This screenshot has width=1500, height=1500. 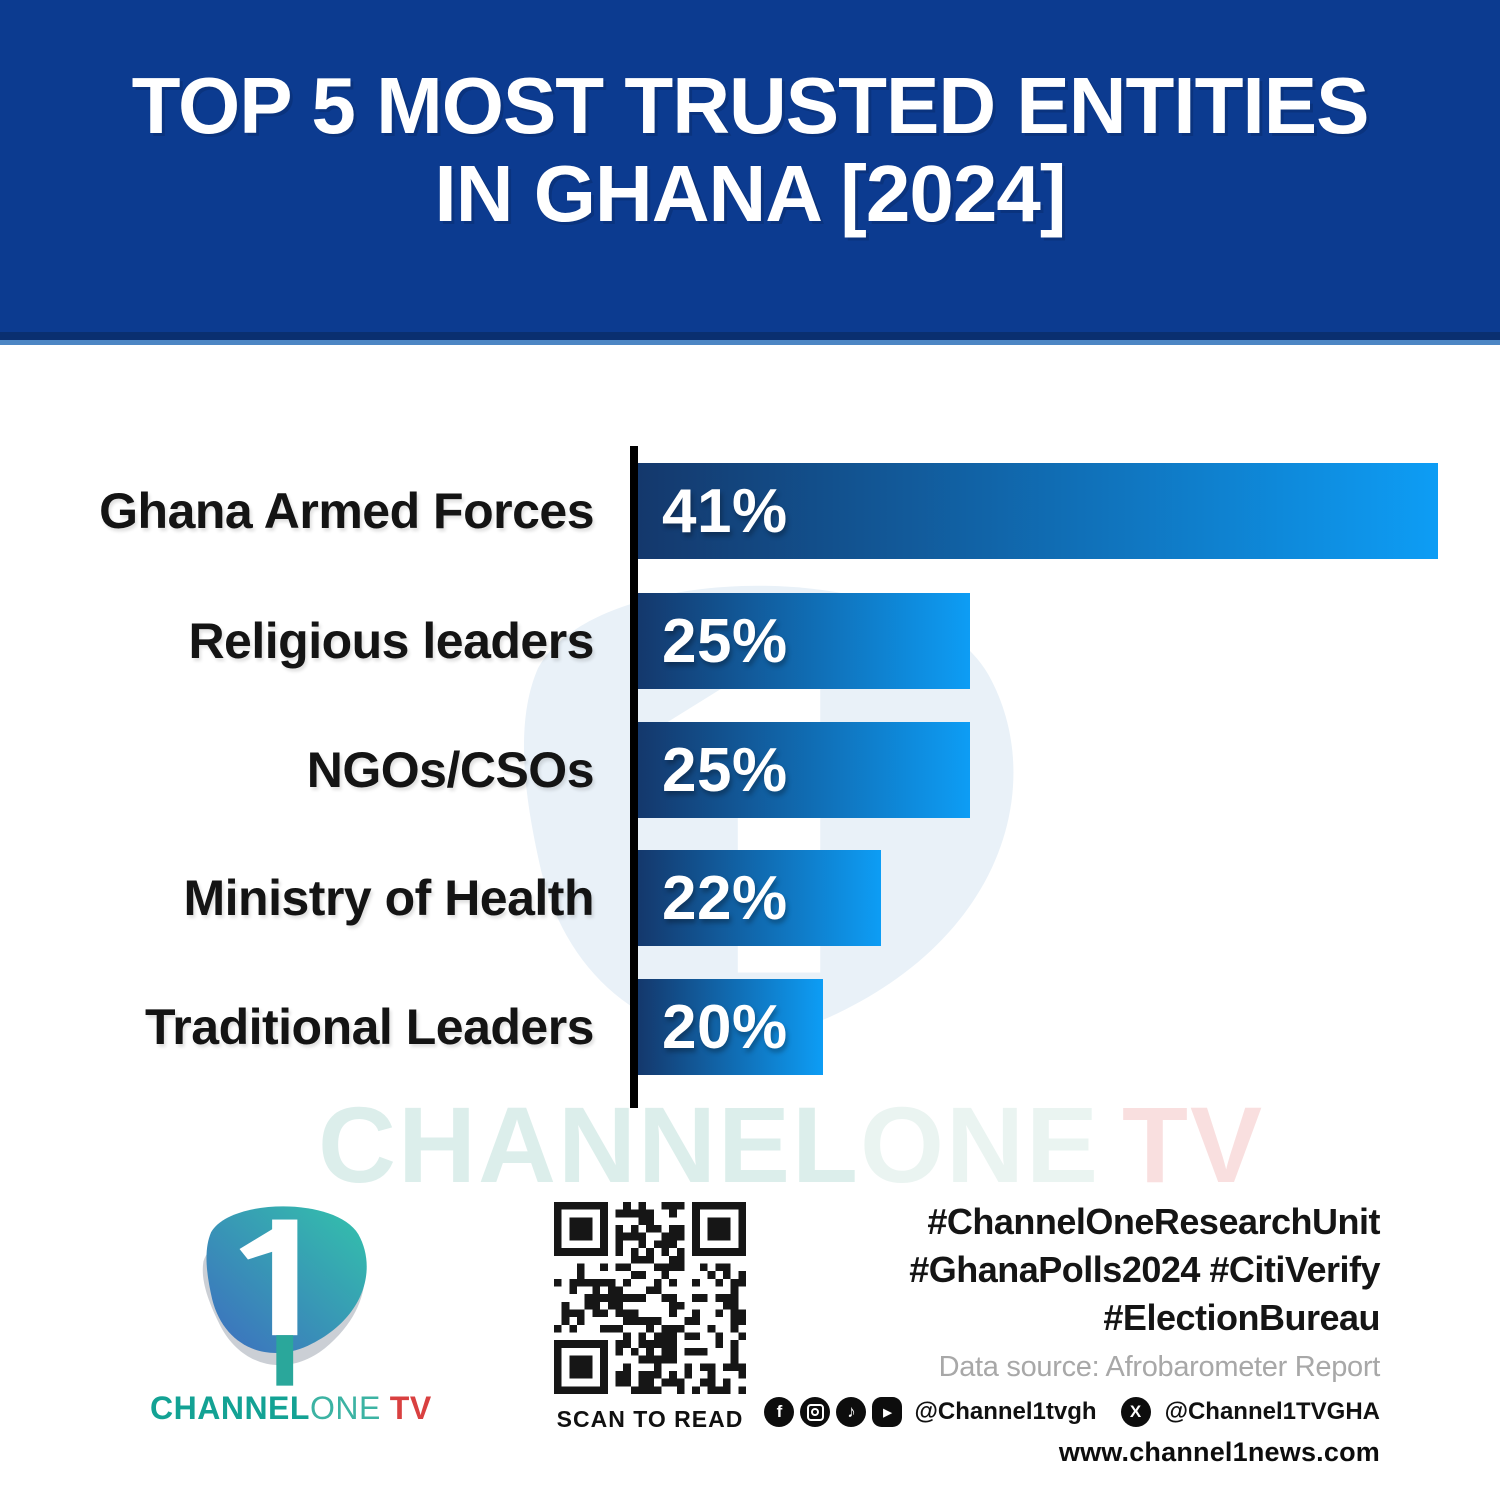 I want to click on social-handle-main: @Channel1tvgh, so click(x=1005, y=1411).